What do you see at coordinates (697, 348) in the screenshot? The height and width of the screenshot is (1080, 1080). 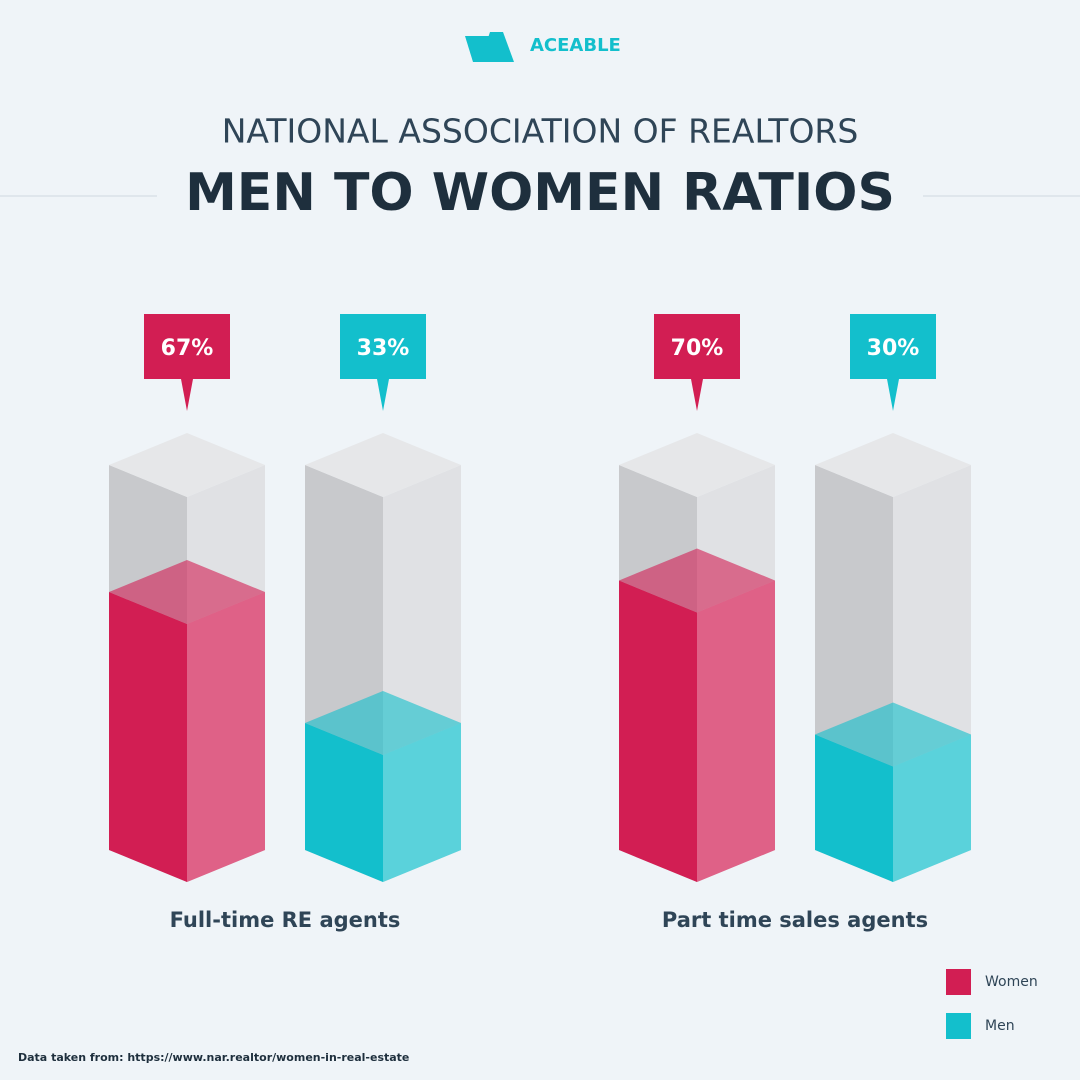 I see `value-label: 70%` at bounding box center [697, 348].